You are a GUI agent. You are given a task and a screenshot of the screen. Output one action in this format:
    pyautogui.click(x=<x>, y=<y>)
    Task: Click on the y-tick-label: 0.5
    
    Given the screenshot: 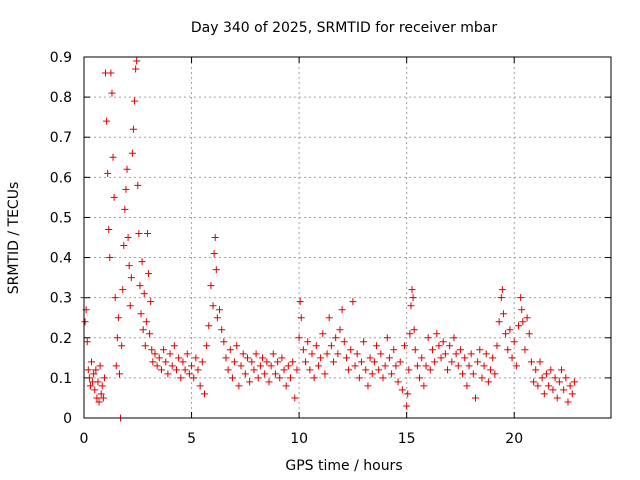 What is the action you would take?
    pyautogui.click(x=61, y=218)
    